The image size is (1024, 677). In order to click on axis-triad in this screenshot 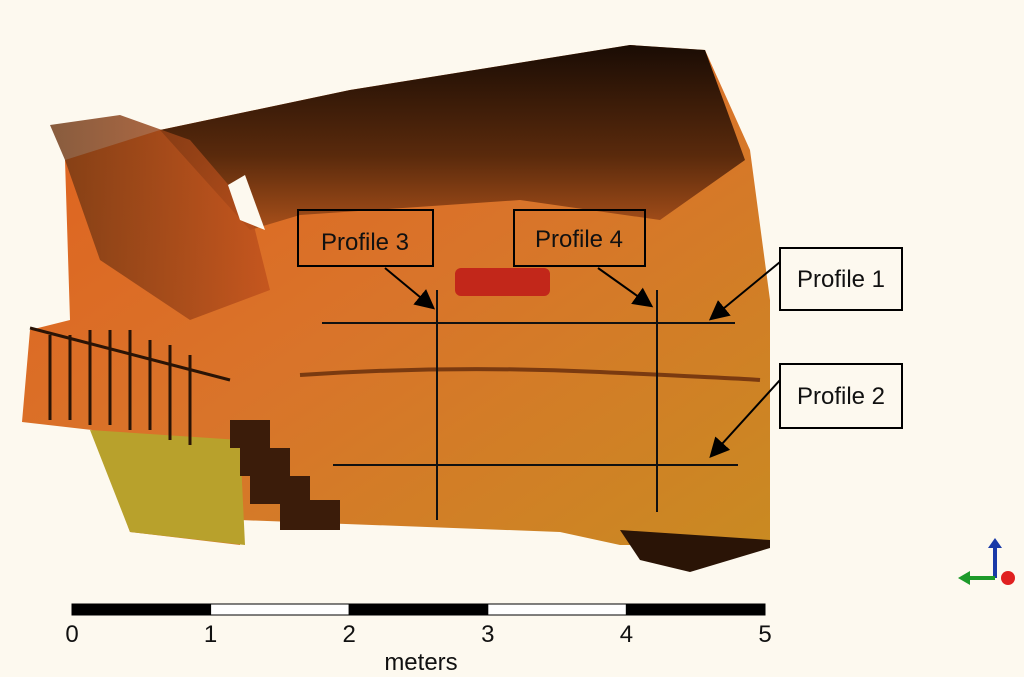, I will do `click(986, 561)`.